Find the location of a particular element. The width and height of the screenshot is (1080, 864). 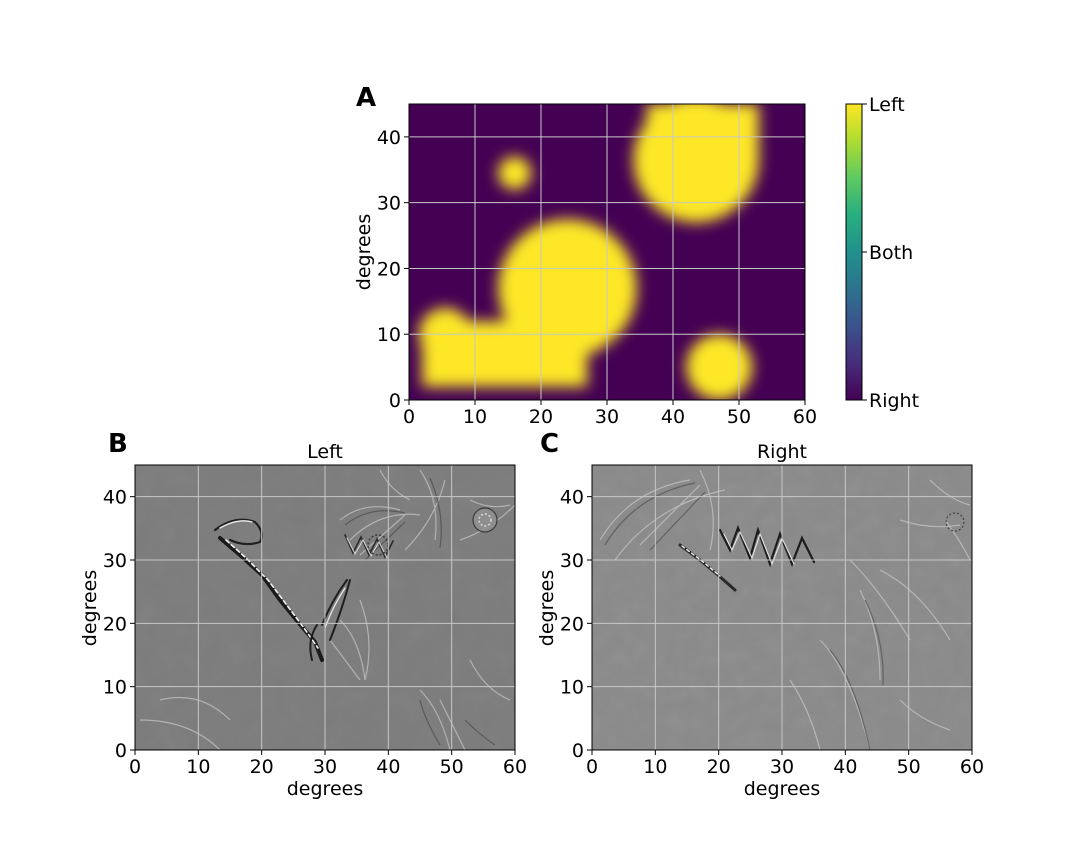

butterfly-edges-right is located at coordinates (747, 558).